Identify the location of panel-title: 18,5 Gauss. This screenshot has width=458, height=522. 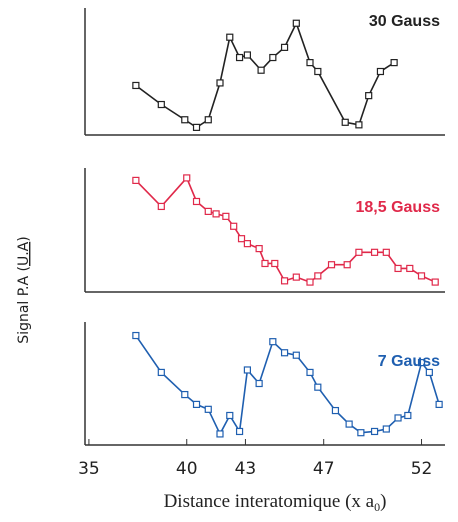
(398, 207).